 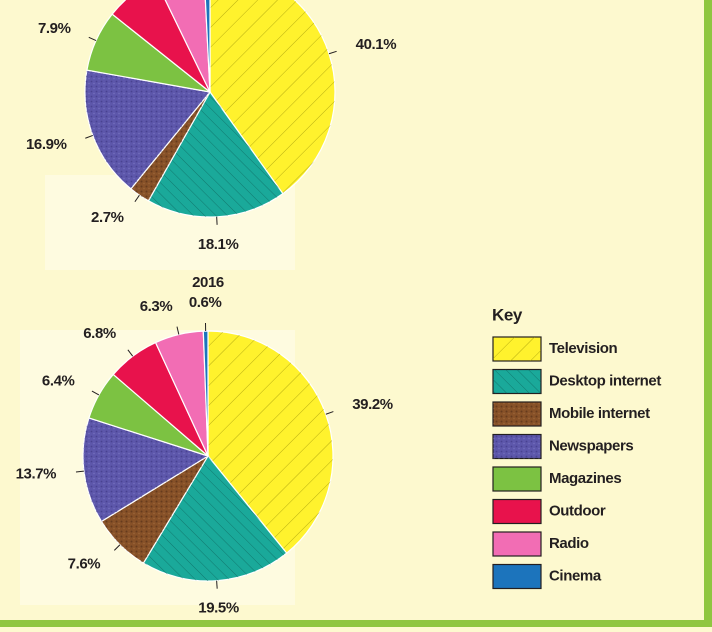 What do you see at coordinates (577, 510) in the screenshot?
I see `legend-label: Outdoor` at bounding box center [577, 510].